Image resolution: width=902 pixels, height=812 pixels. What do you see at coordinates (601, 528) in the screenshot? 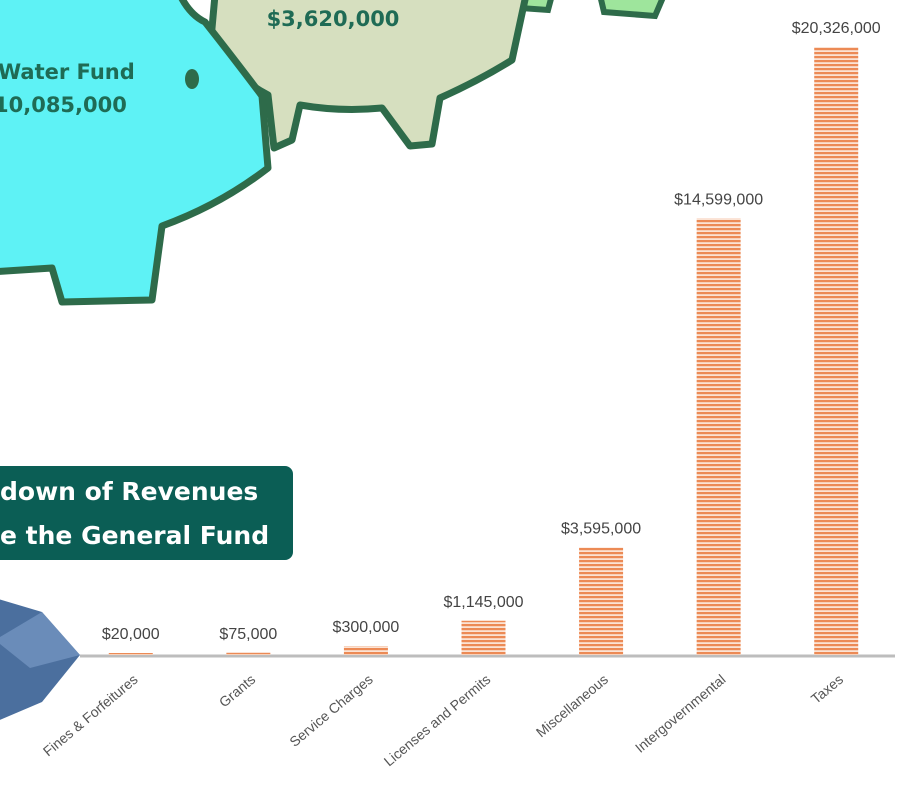
I see `data-label: $3,595,000` at bounding box center [601, 528].